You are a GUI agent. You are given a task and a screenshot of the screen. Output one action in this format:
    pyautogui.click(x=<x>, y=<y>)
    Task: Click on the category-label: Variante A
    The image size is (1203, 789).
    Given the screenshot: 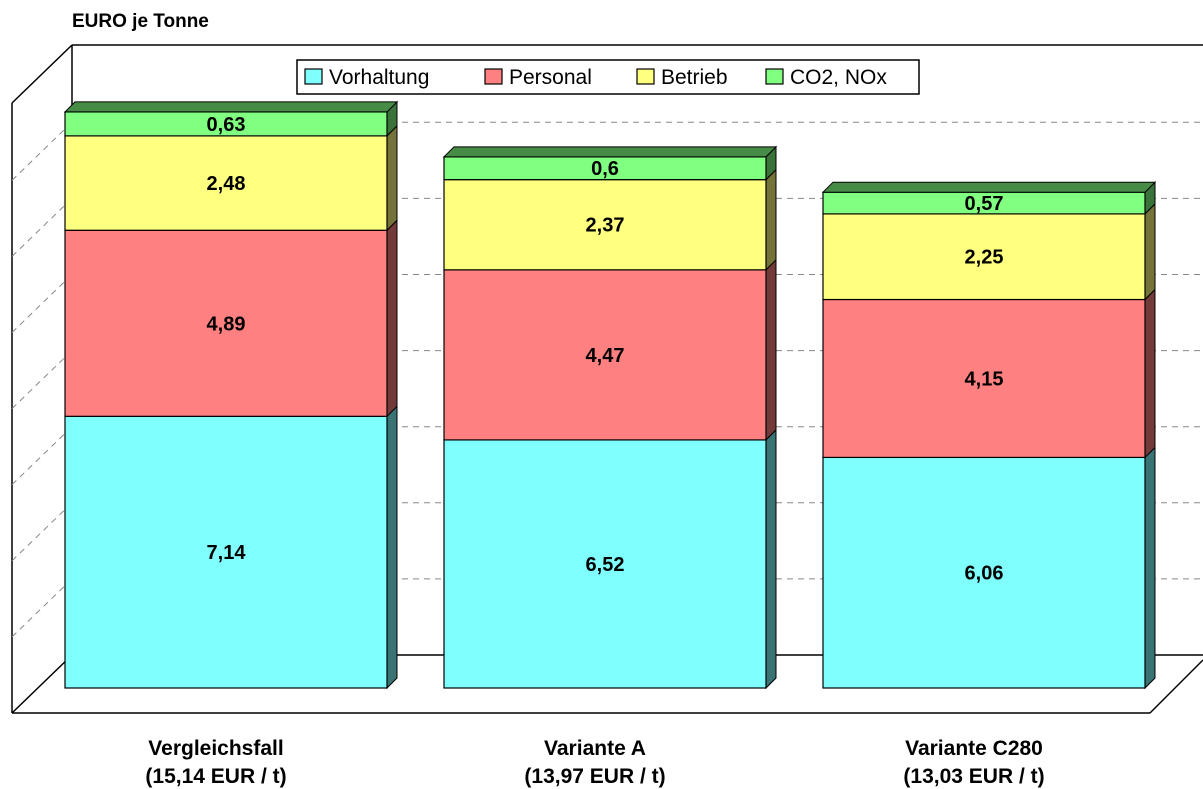 What is the action you would take?
    pyautogui.click(x=595, y=748)
    